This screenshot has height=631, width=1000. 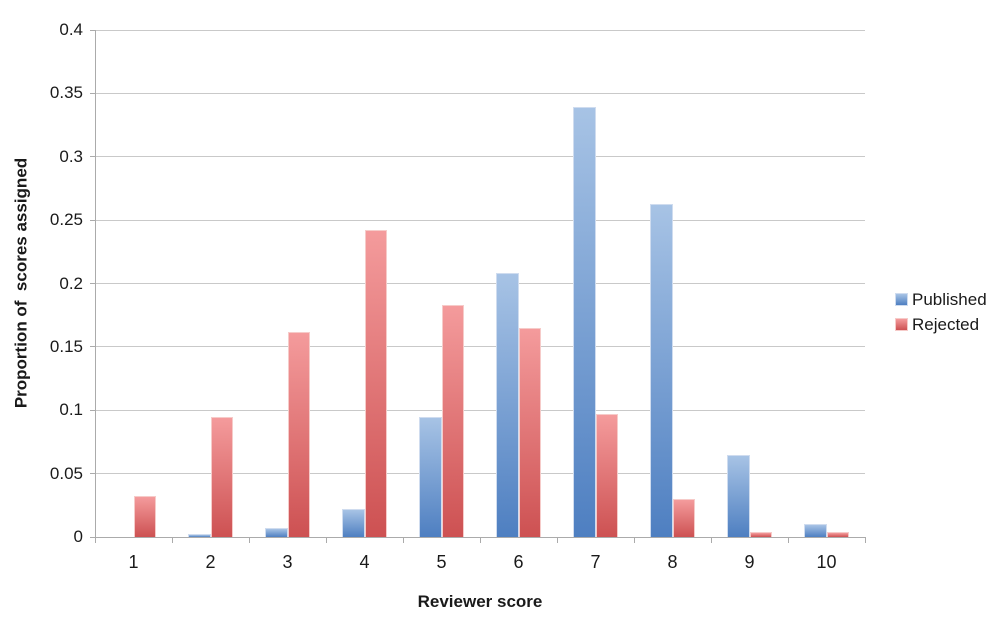 What do you see at coordinates (66, 346) in the screenshot?
I see `y-axis-tick-label: 0.15` at bounding box center [66, 346].